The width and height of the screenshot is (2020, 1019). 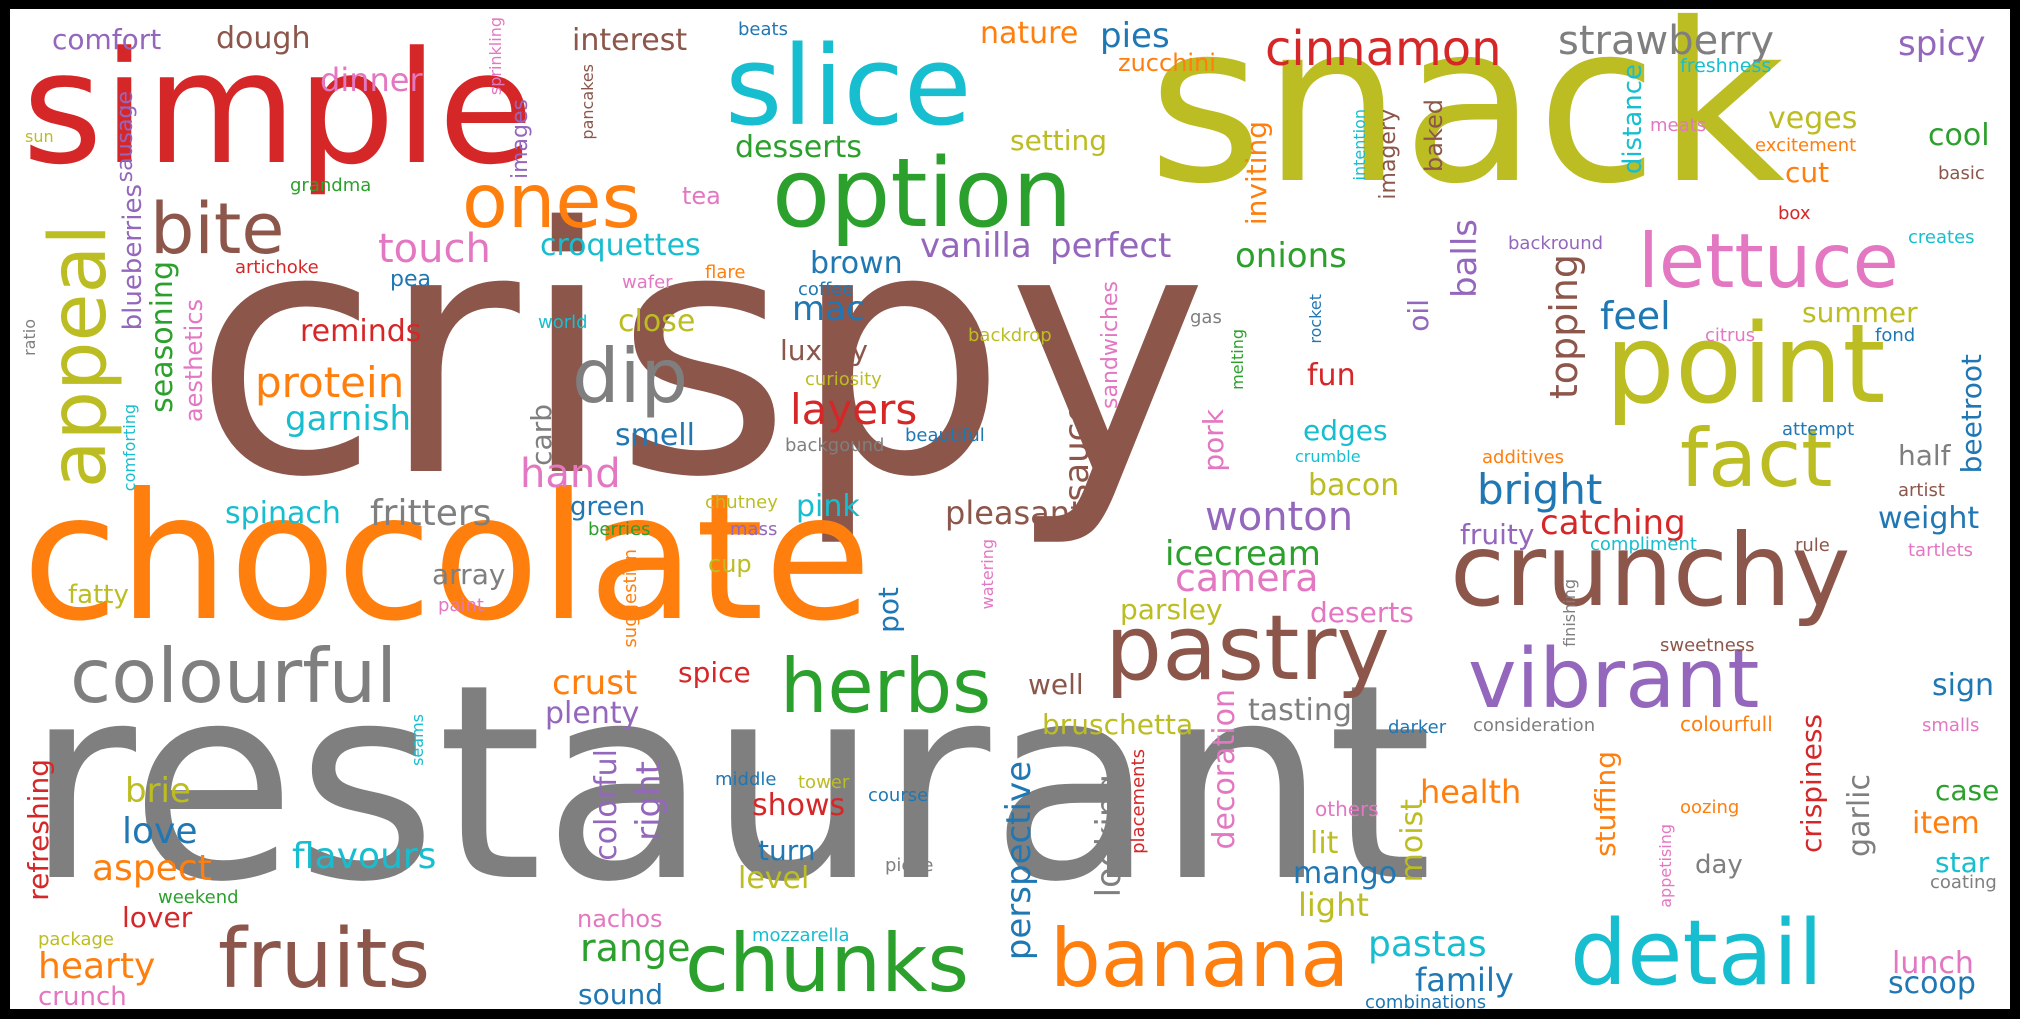 I want to click on word-brown: brown, so click(x=856, y=263).